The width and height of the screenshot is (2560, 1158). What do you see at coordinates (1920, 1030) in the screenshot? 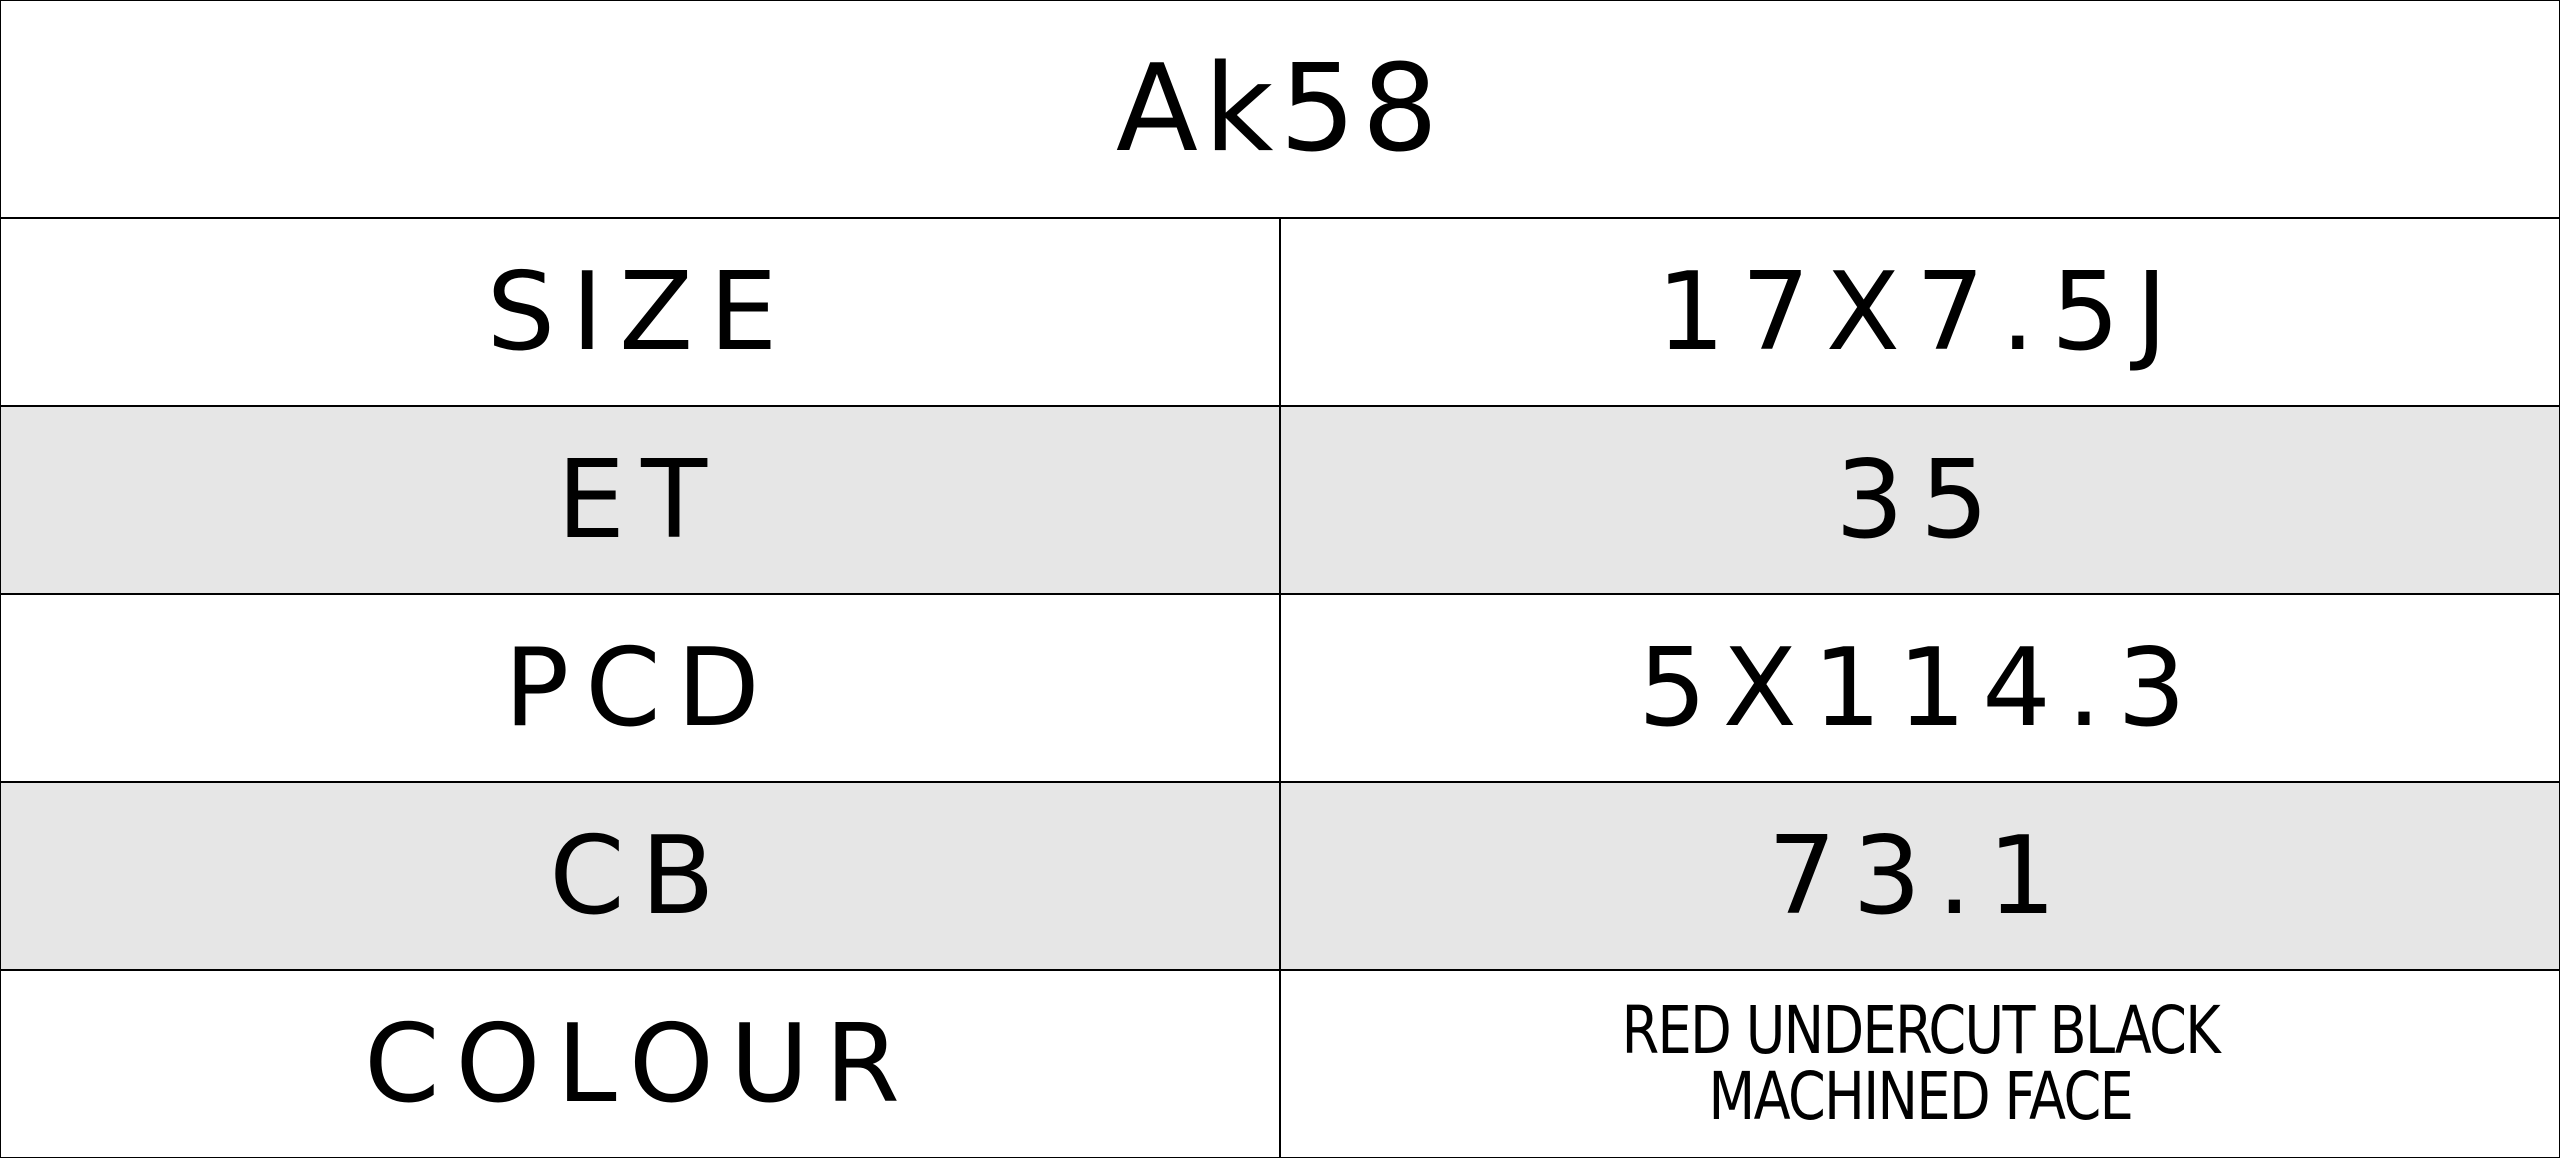
I see `colour-line-1: RED UNDERCUT BLACK` at bounding box center [1920, 1030].